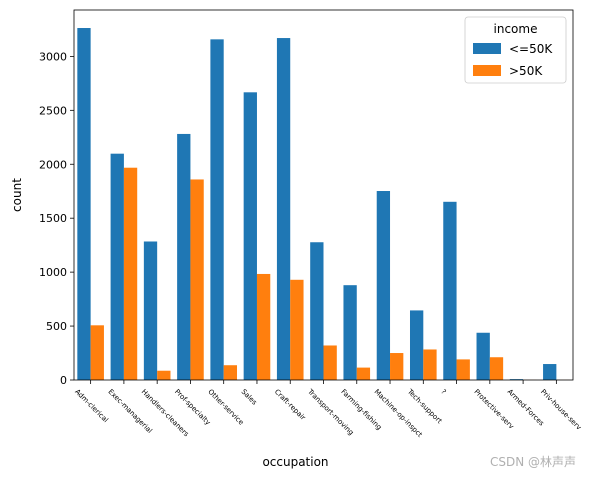 The height and width of the screenshot is (479, 590). I want to click on x-tick-label-14: Priv-house-serv, so click(561, 410).